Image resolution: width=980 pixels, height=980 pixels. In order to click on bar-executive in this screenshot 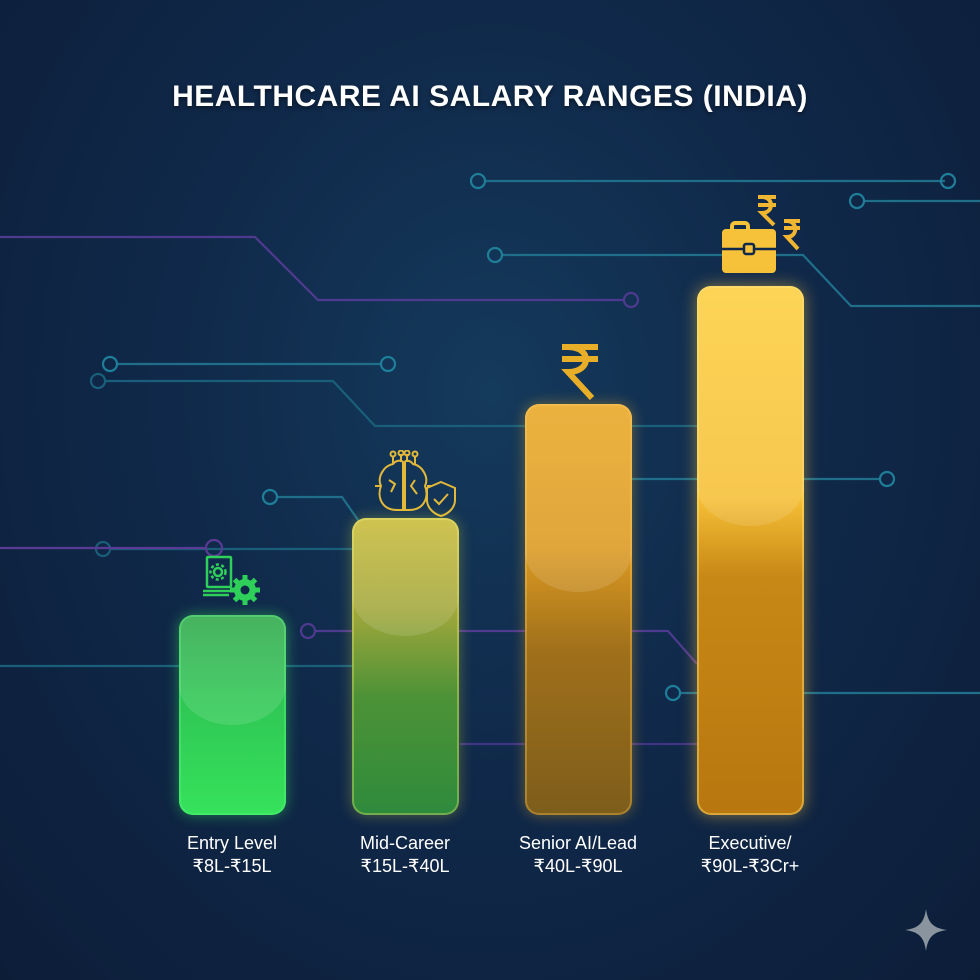, I will do `click(750, 550)`.